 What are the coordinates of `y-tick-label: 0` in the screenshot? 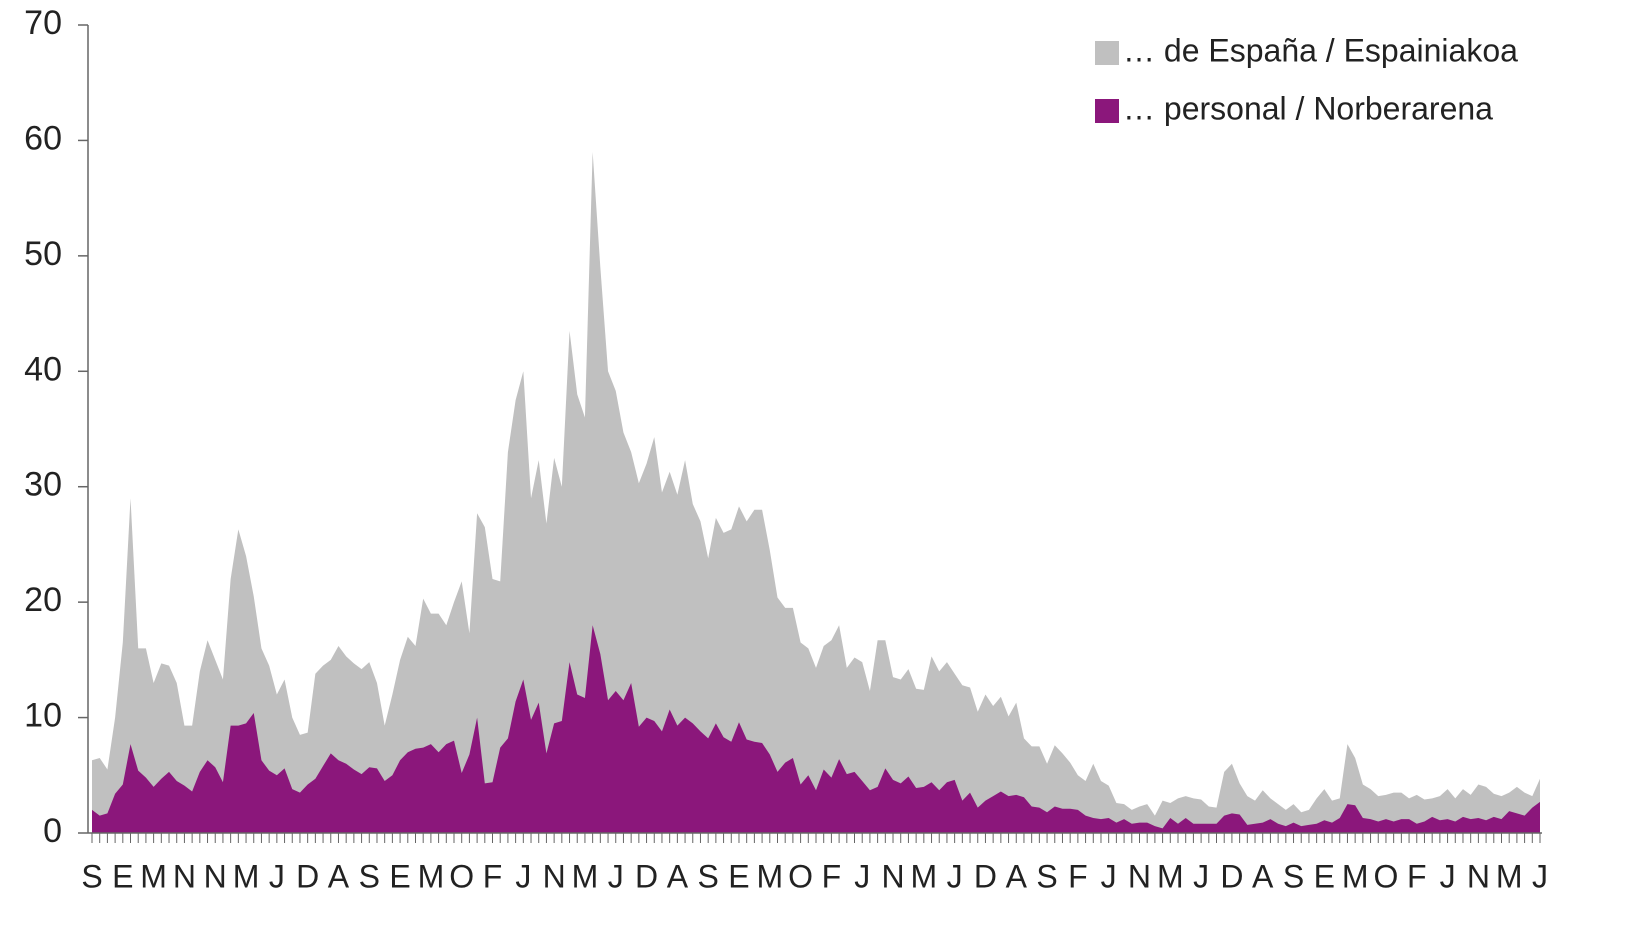 It's located at (52, 831).